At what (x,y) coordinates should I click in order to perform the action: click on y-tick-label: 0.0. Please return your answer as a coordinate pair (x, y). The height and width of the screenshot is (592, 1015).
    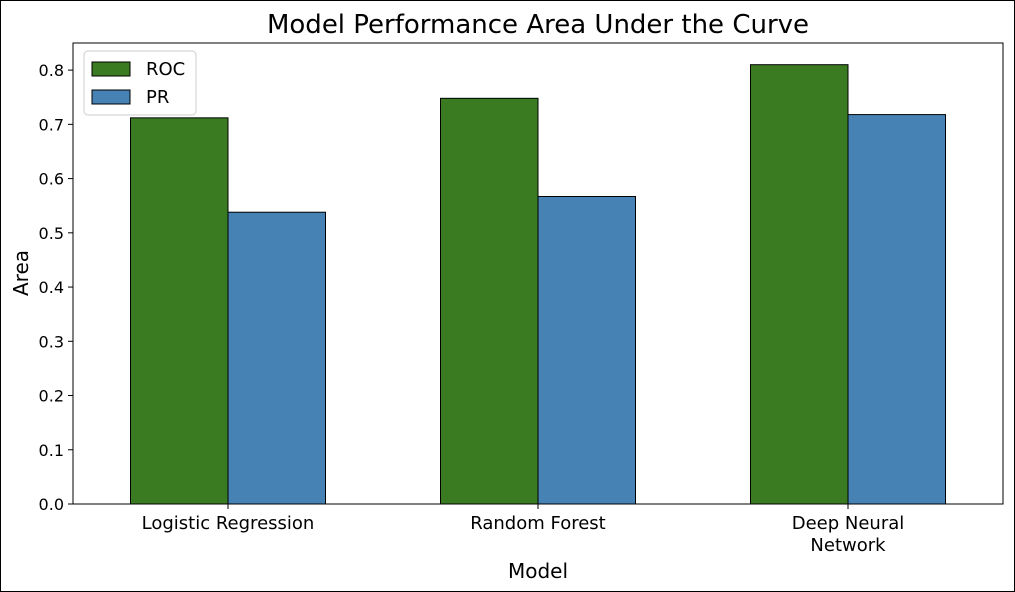
    Looking at the image, I should click on (51, 504).